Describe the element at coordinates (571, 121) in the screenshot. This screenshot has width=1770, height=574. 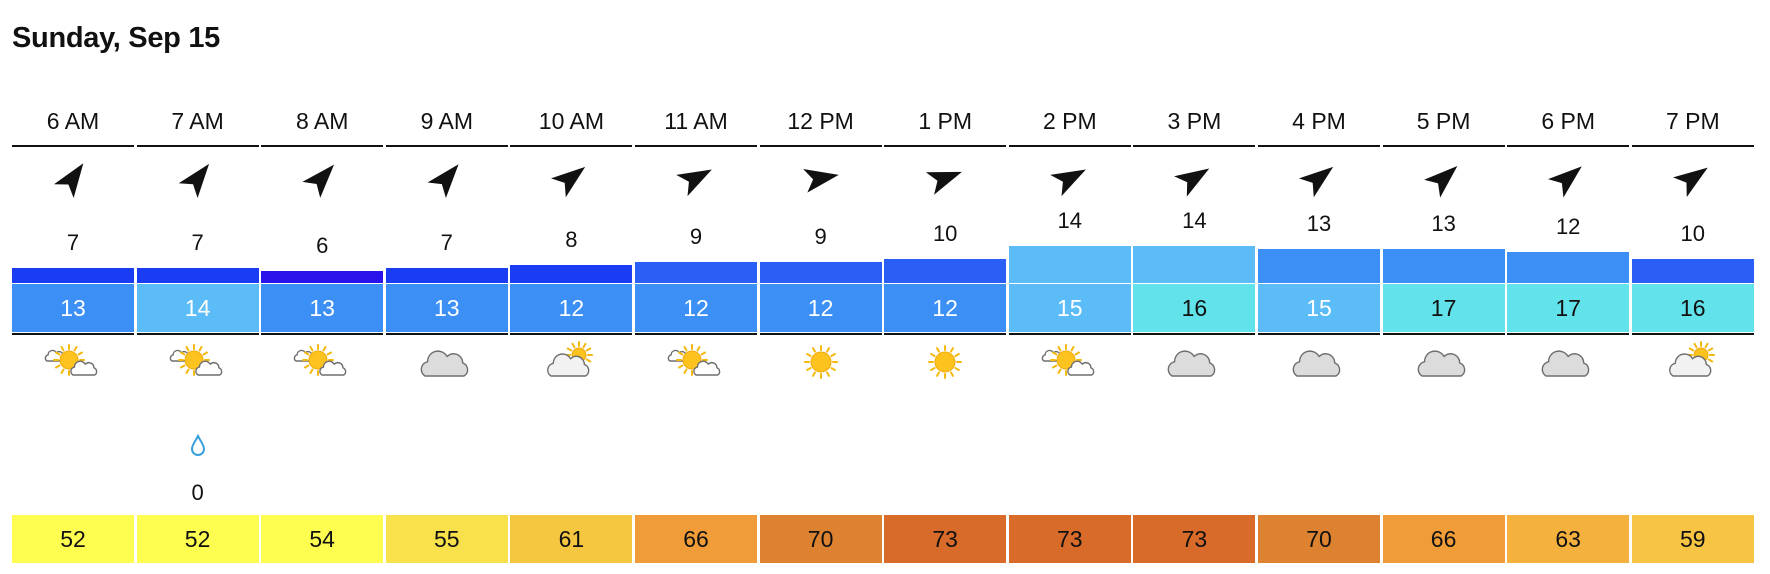
I see `hour-label: 10 AM` at that location.